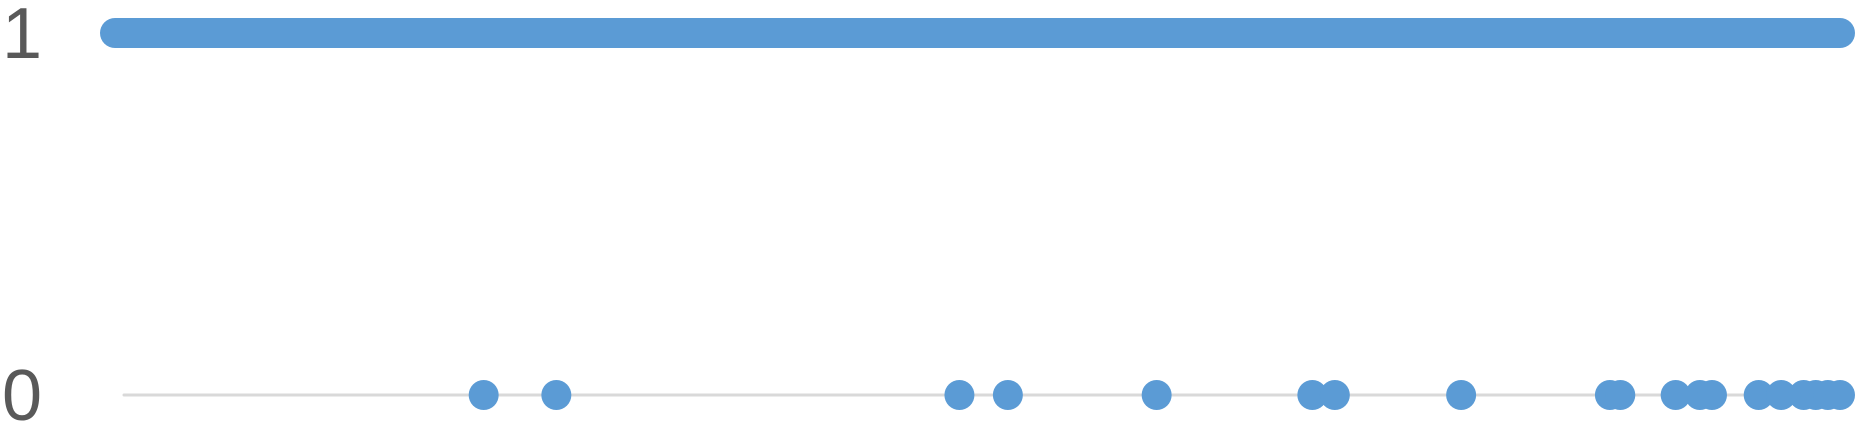 Image resolution: width=1861 pixels, height=426 pixels. Describe the element at coordinates (22, 391) in the screenshot. I see `y-tick-label-0: 0` at that location.